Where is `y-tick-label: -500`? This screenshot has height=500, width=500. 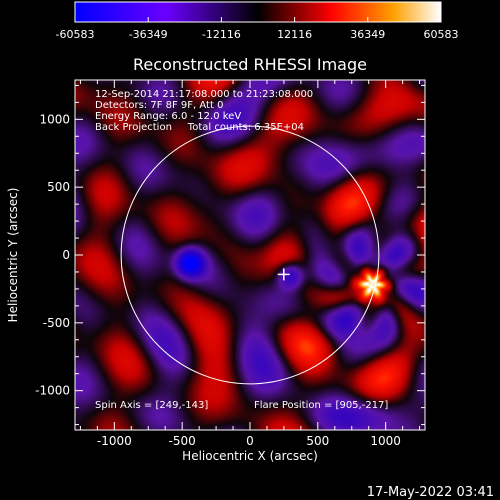 y-tick-label: -500 is located at coordinates (56, 323).